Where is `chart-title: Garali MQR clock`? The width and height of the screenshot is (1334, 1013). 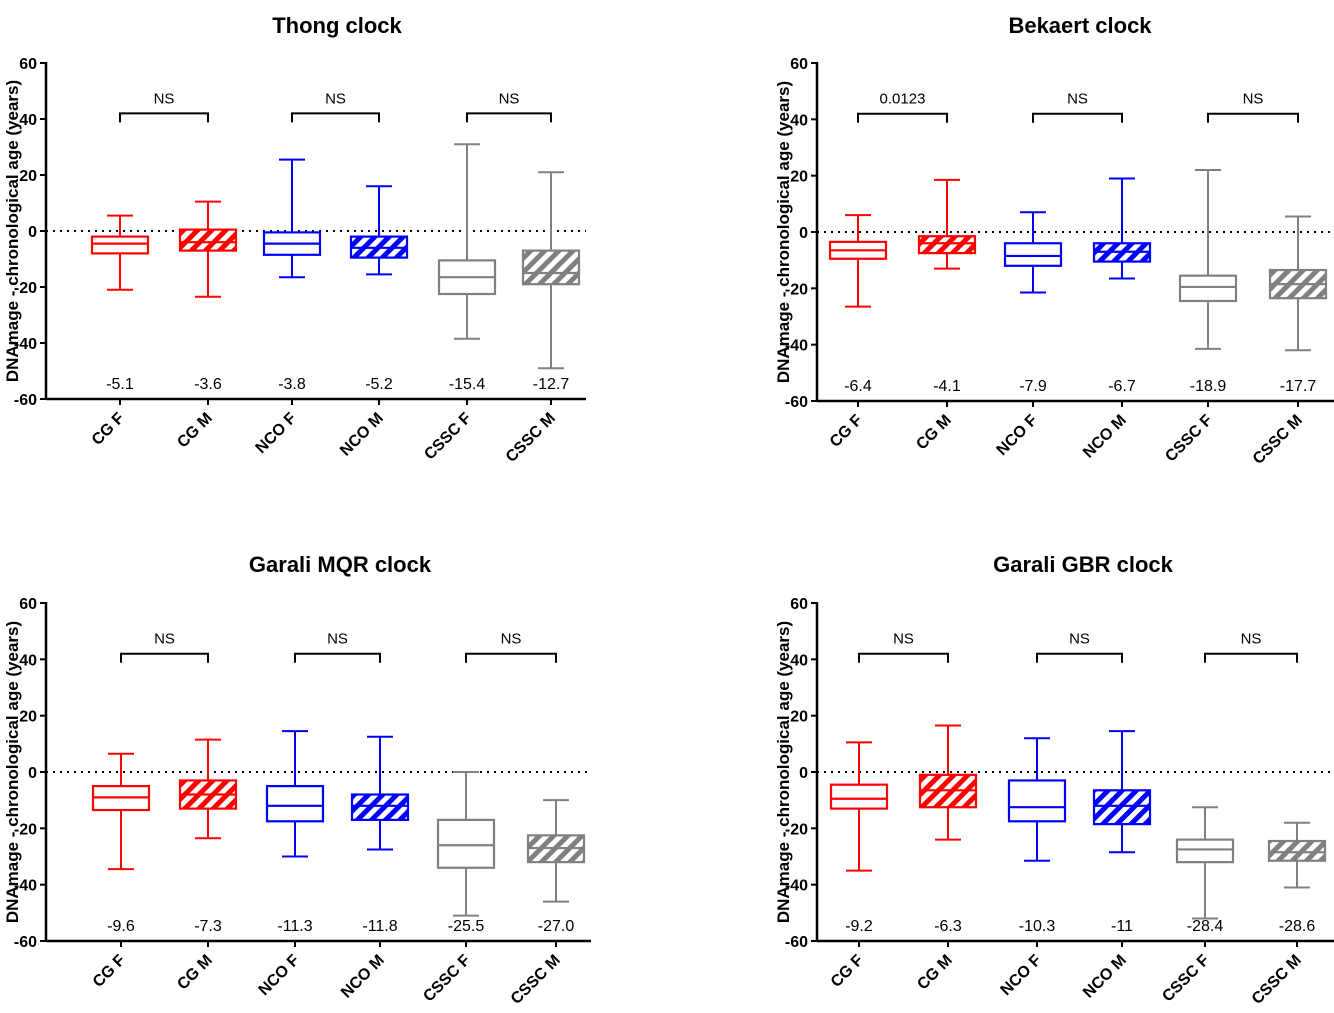
chart-title: Garali MQR clock is located at coordinates (340, 564).